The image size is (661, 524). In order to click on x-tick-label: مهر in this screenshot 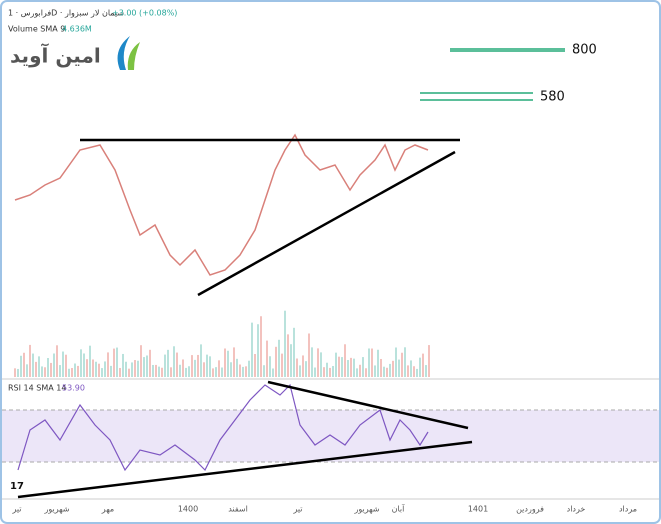, I will do `click(107, 509)`.